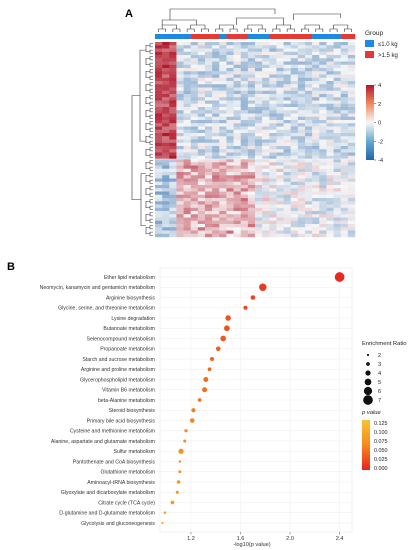 The image size is (420, 550). Describe the element at coordinates (128, 391) in the screenshot. I see `pathway-label: Vitamin B6 metabolism` at that location.